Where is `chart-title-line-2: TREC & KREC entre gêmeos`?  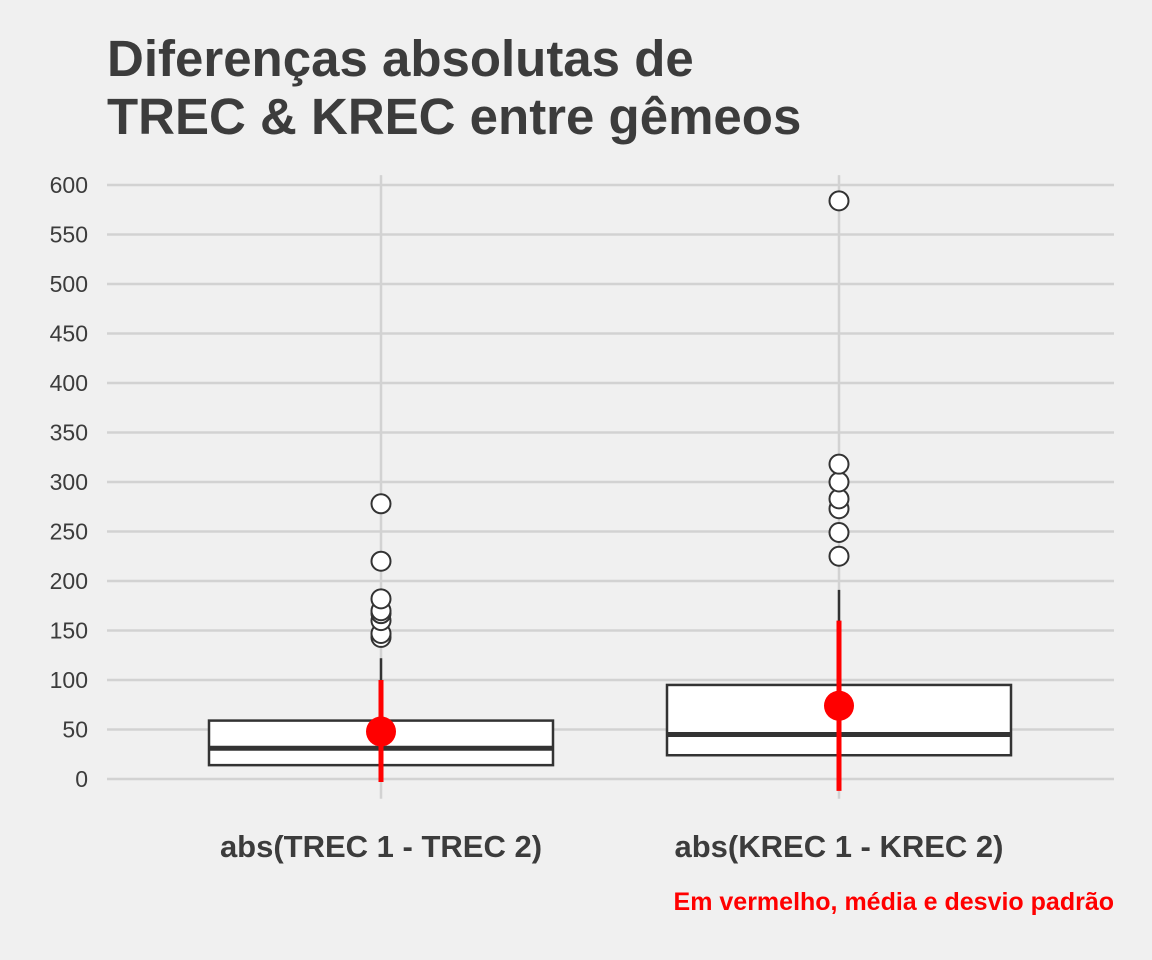 chart-title-line-2: TREC & KREC entre gêmeos is located at coordinates (454, 116).